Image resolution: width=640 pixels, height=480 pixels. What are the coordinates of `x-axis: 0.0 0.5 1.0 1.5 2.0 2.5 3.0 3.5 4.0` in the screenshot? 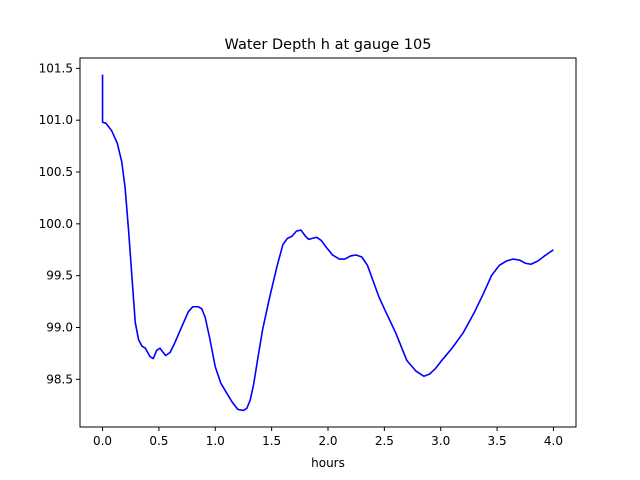 It's located at (328, 437).